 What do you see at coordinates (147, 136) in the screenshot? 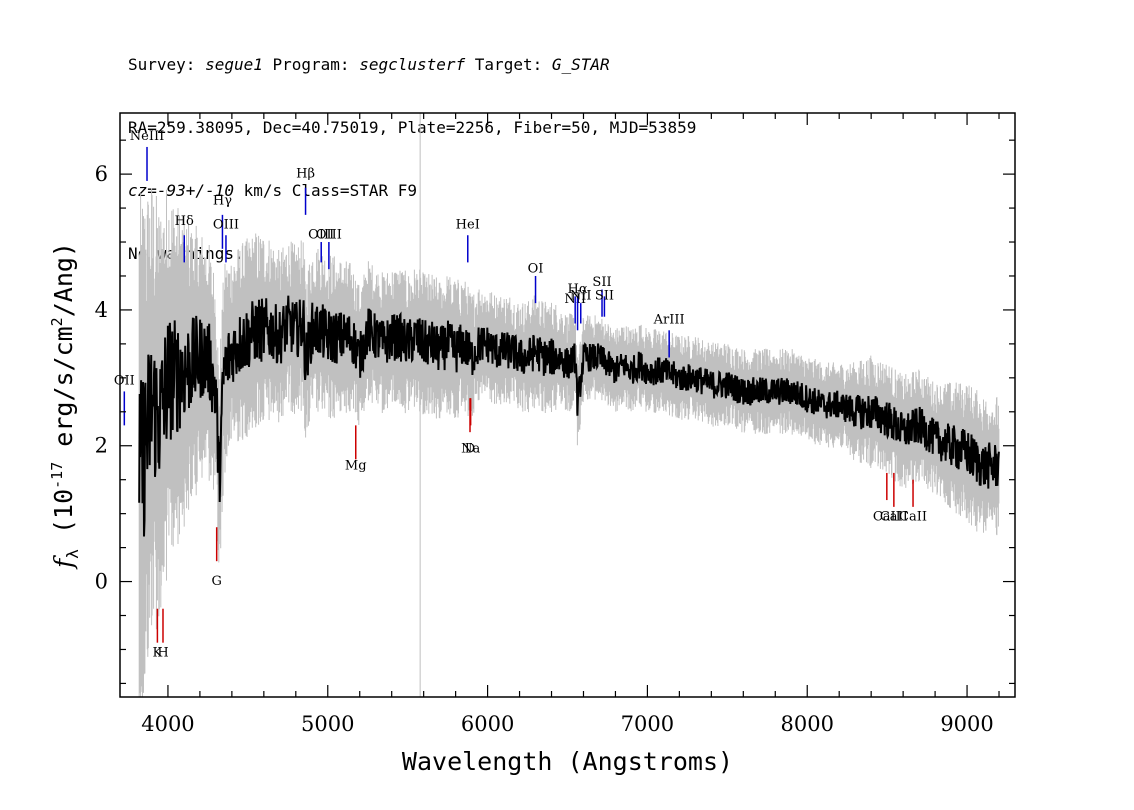
I see `emission-line-label: NeIII` at bounding box center [147, 136].